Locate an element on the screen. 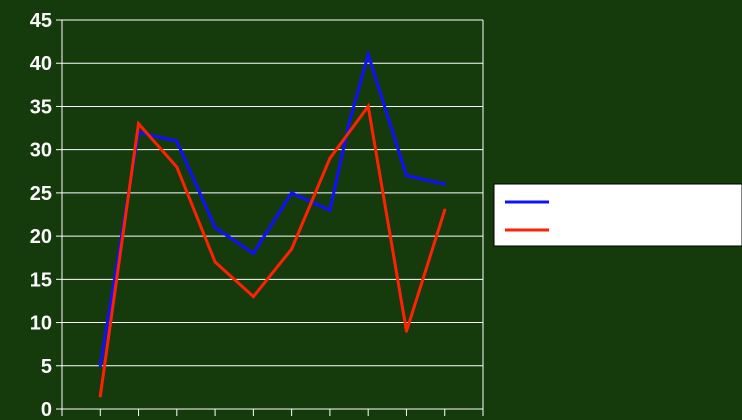 This screenshot has width=742, height=420. y-tick-label: 10 is located at coordinates (41, 324).